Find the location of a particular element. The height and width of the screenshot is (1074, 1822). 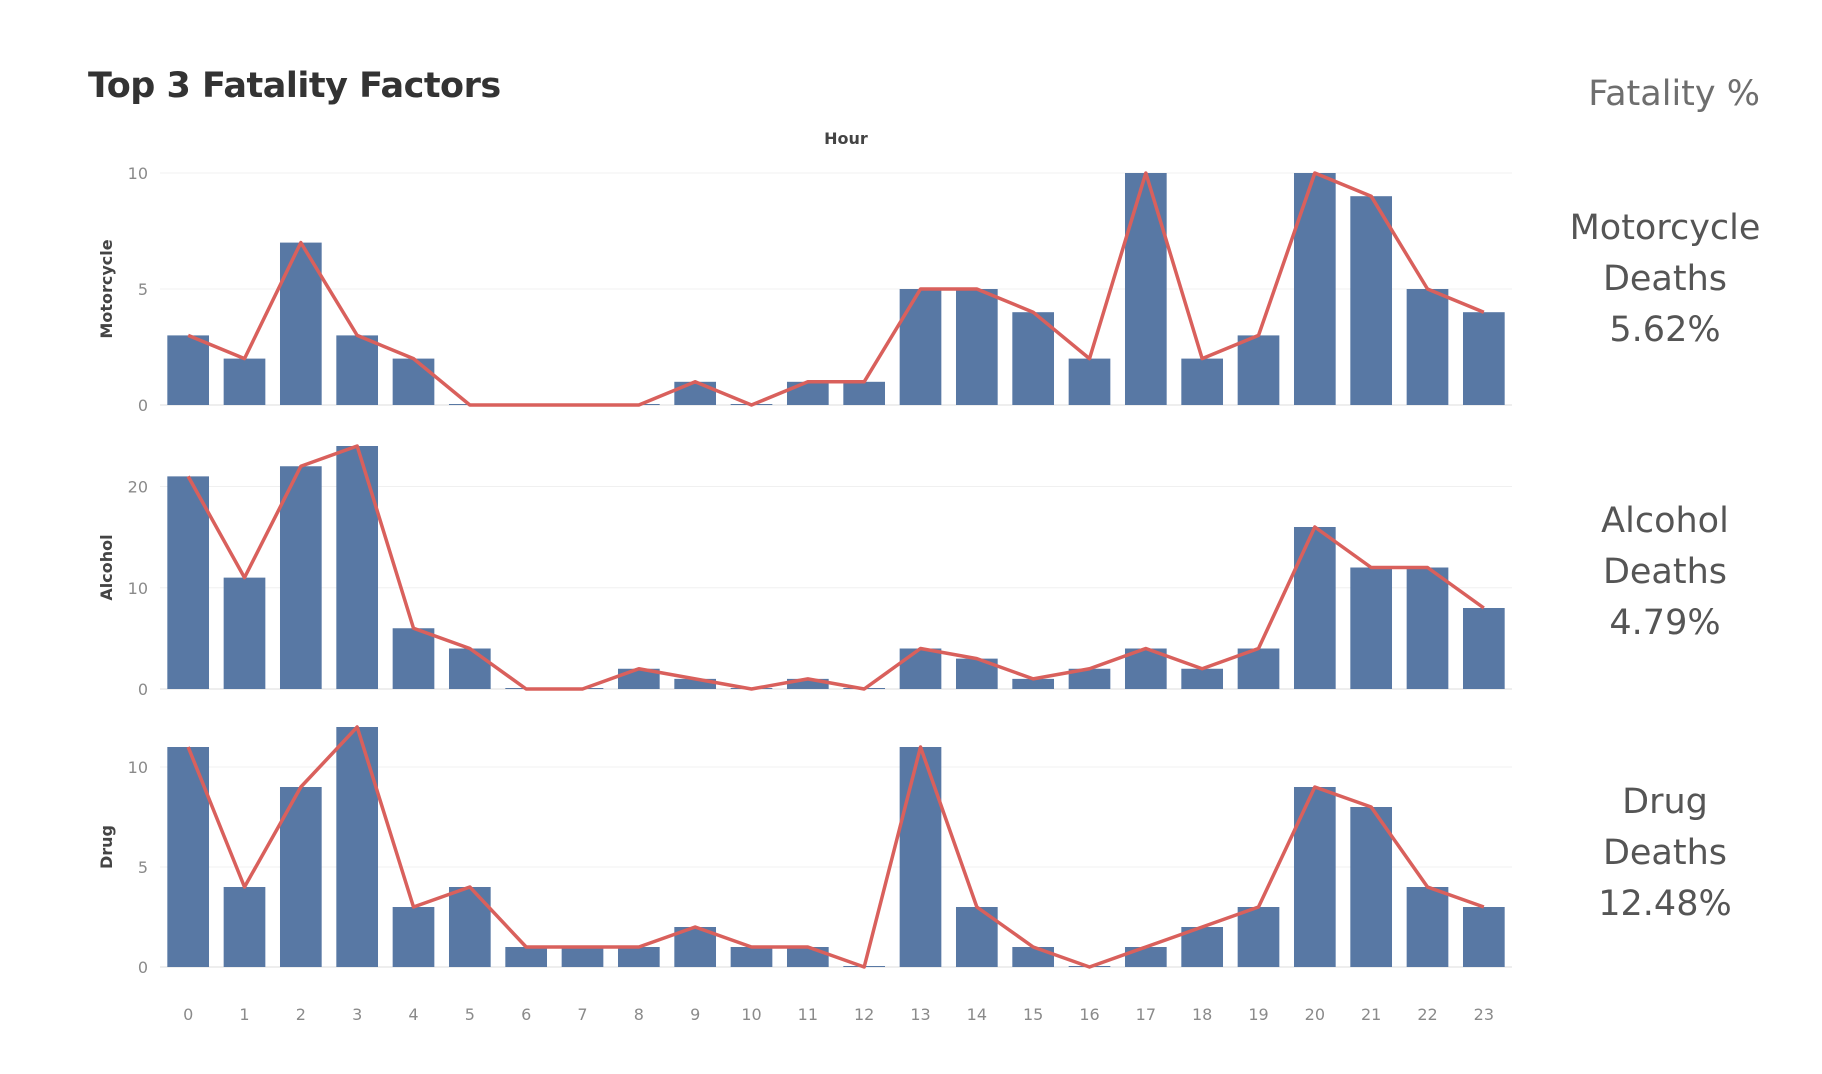

x-tick-label: 6 is located at coordinates (526, 1014).